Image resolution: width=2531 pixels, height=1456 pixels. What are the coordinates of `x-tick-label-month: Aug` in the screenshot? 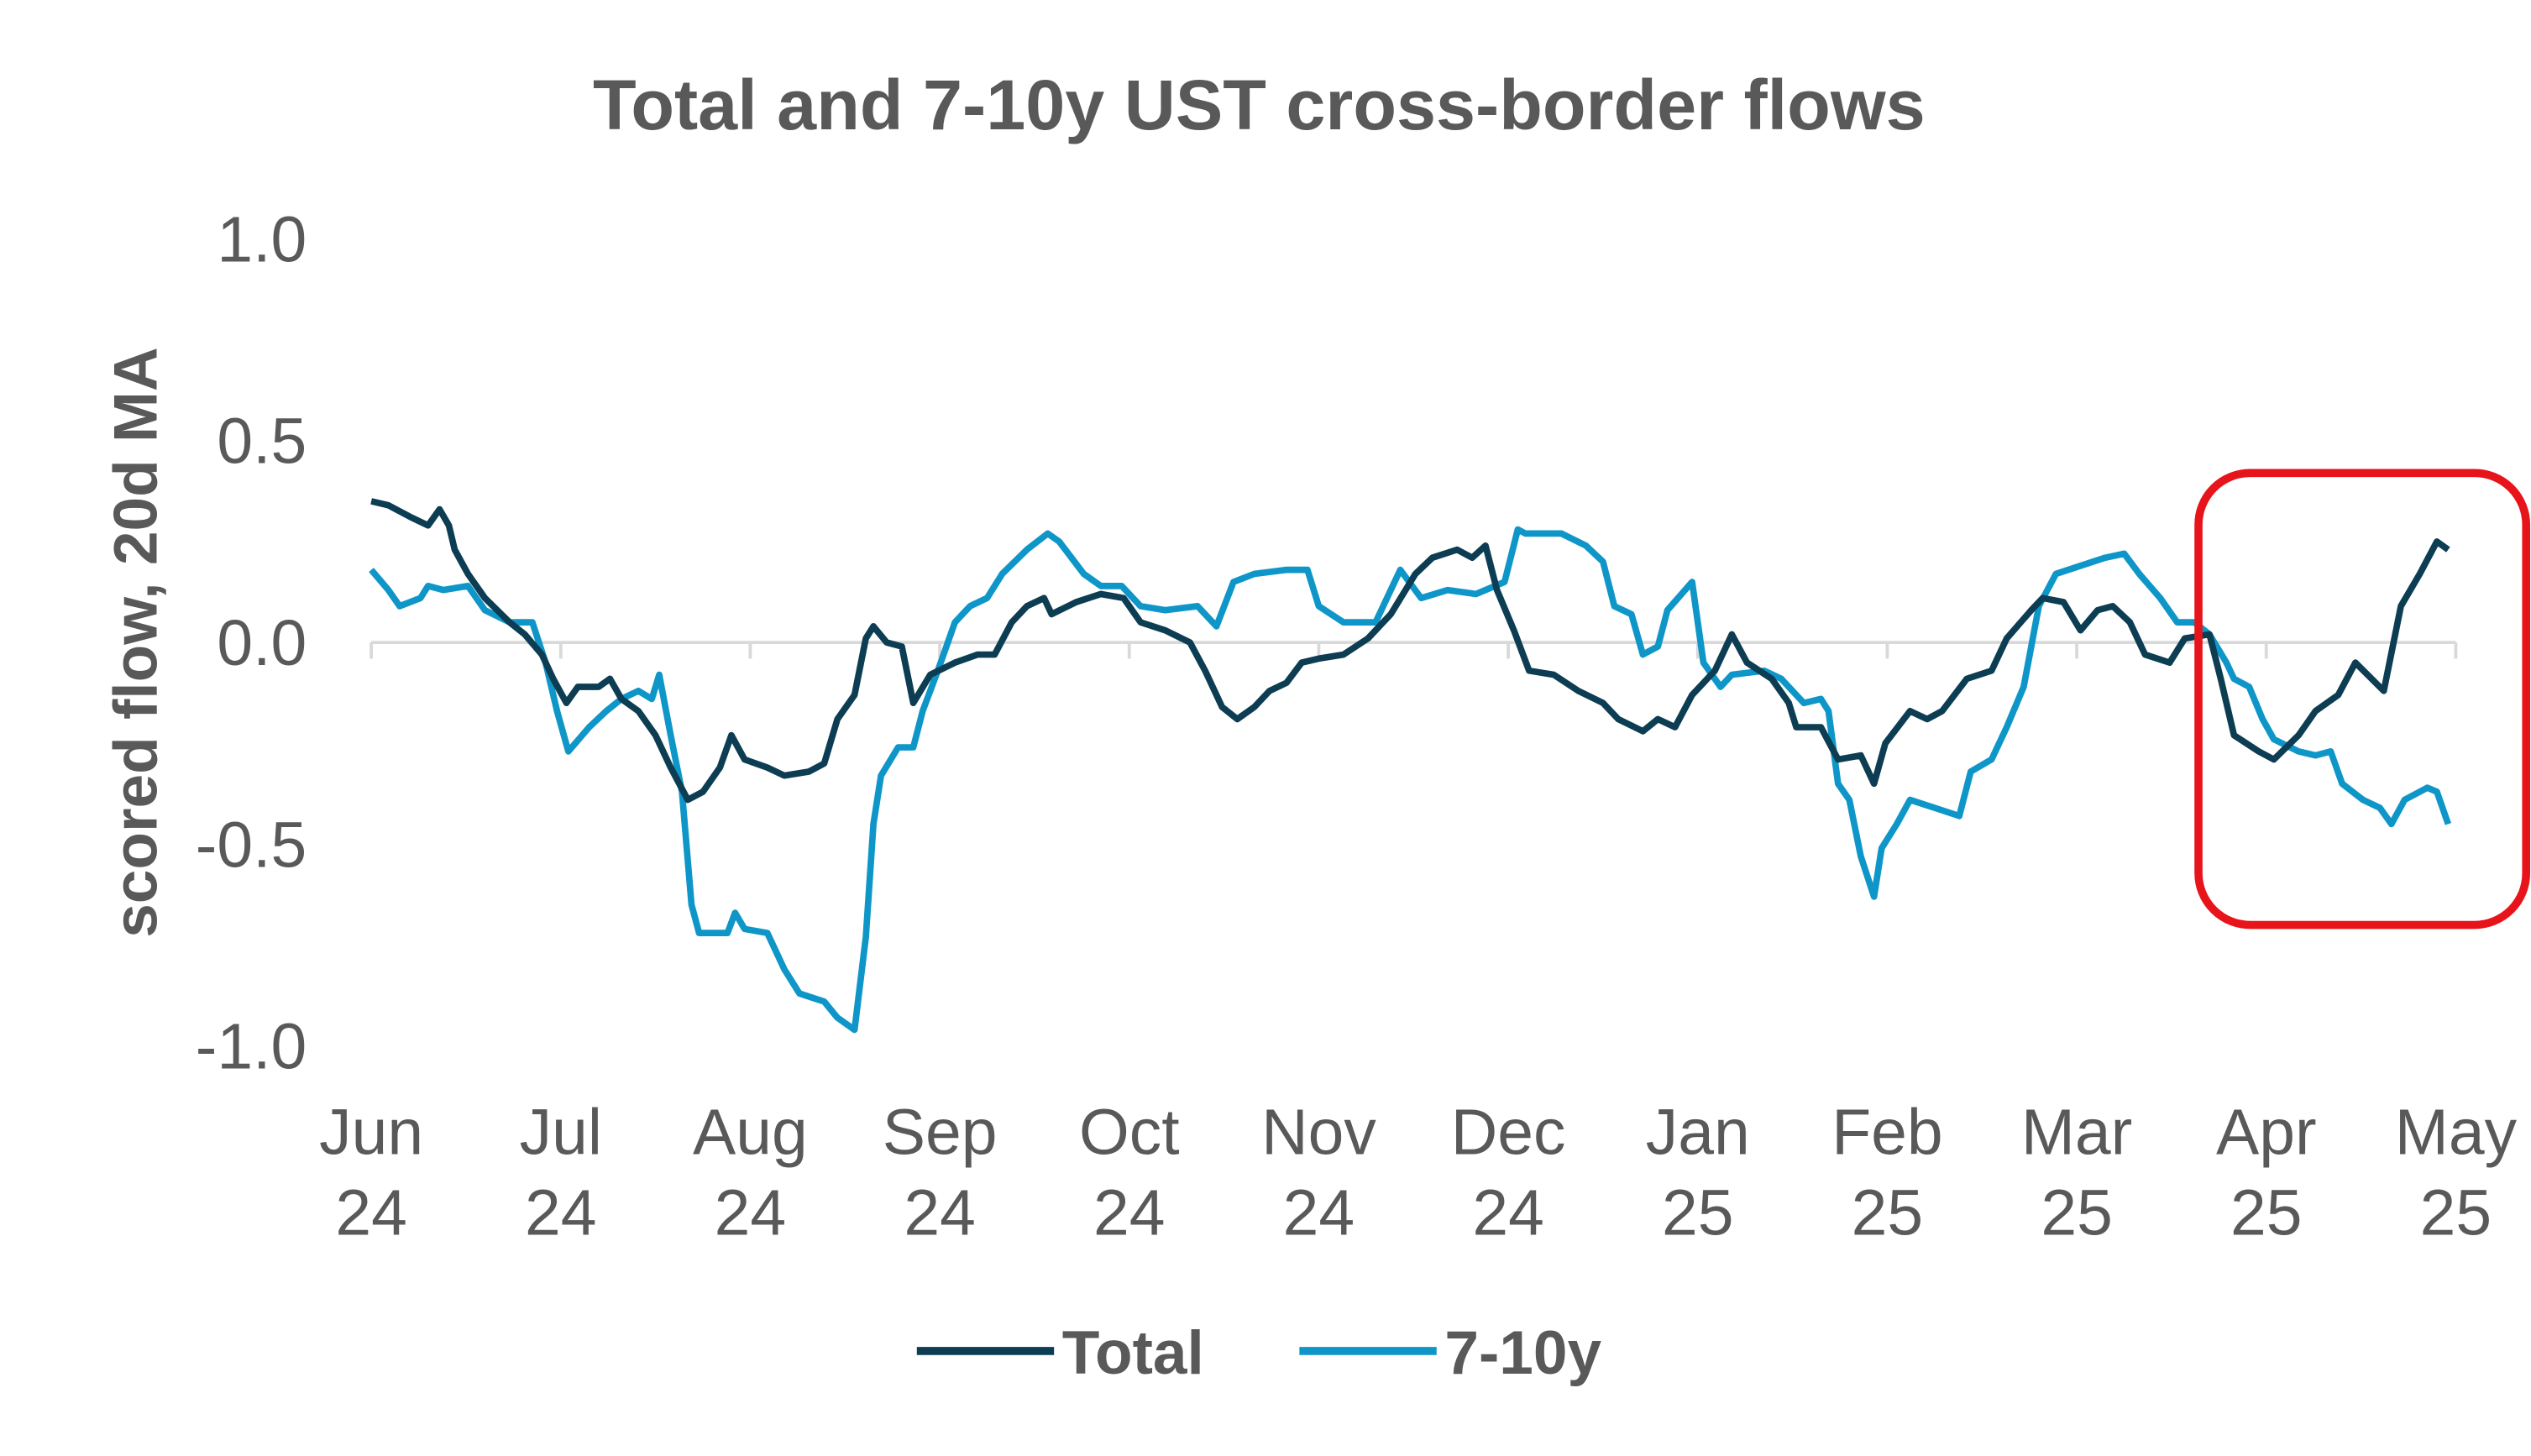 It's located at (750, 1132).